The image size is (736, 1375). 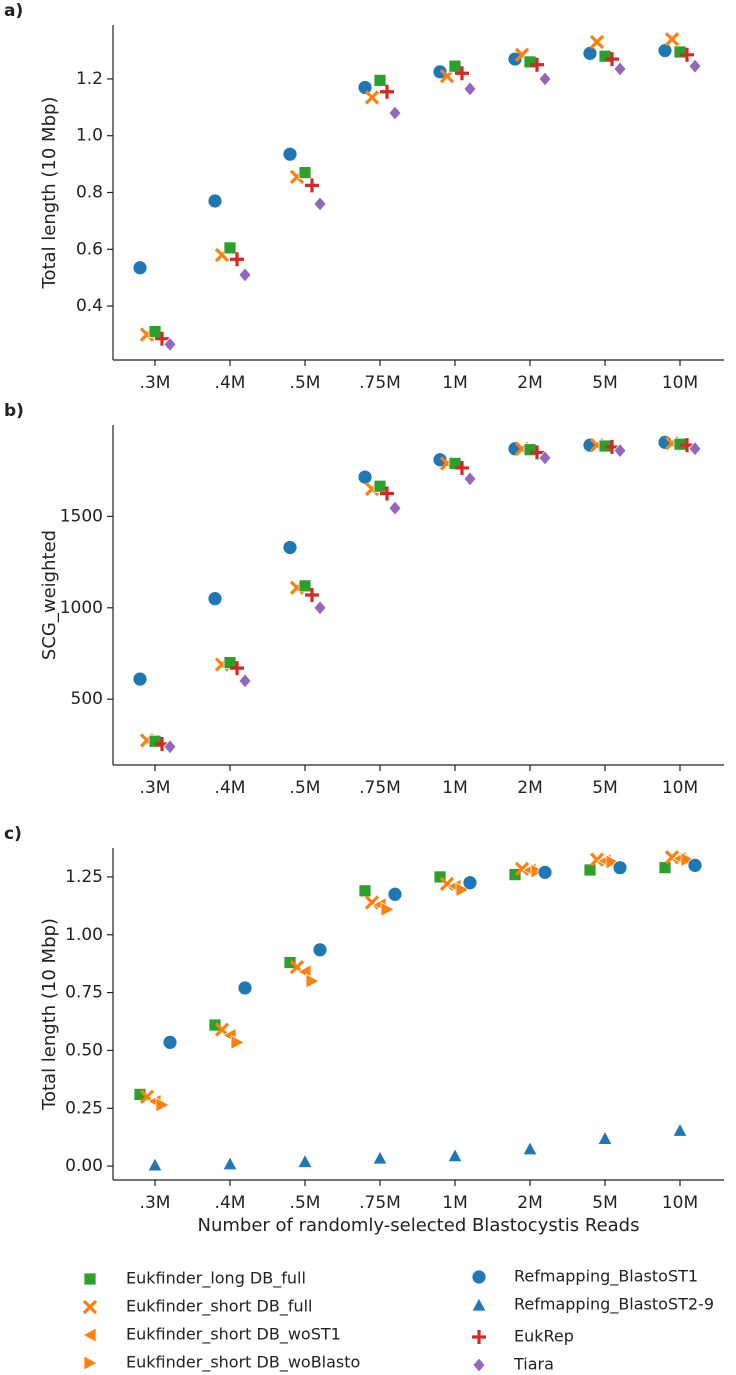 I want to click on y-tick-label: 0.75, so click(x=84, y=993).